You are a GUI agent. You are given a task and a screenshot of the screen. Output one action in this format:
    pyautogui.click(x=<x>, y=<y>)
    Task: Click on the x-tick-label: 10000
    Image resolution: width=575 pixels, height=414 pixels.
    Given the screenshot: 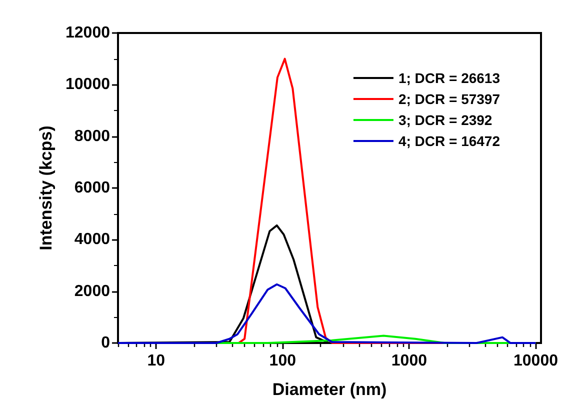 What is the action you would take?
    pyautogui.click(x=536, y=361)
    